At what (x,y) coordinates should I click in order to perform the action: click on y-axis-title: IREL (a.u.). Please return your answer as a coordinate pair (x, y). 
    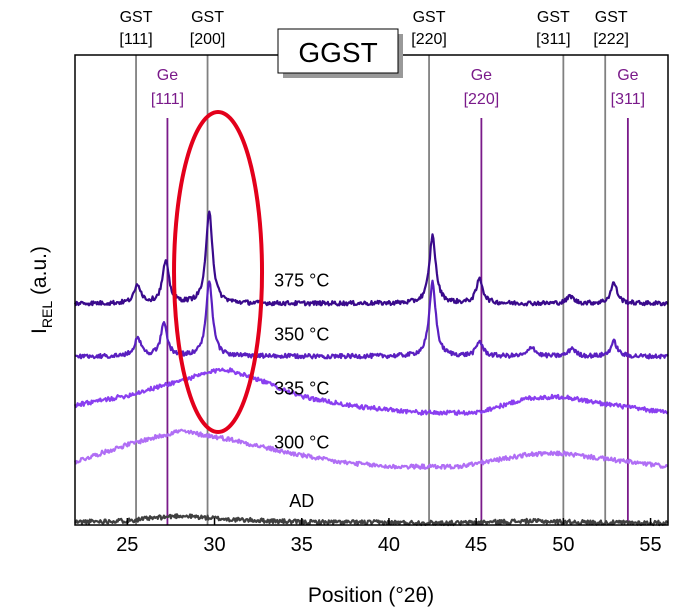
    Looking at the image, I should click on (41, 290).